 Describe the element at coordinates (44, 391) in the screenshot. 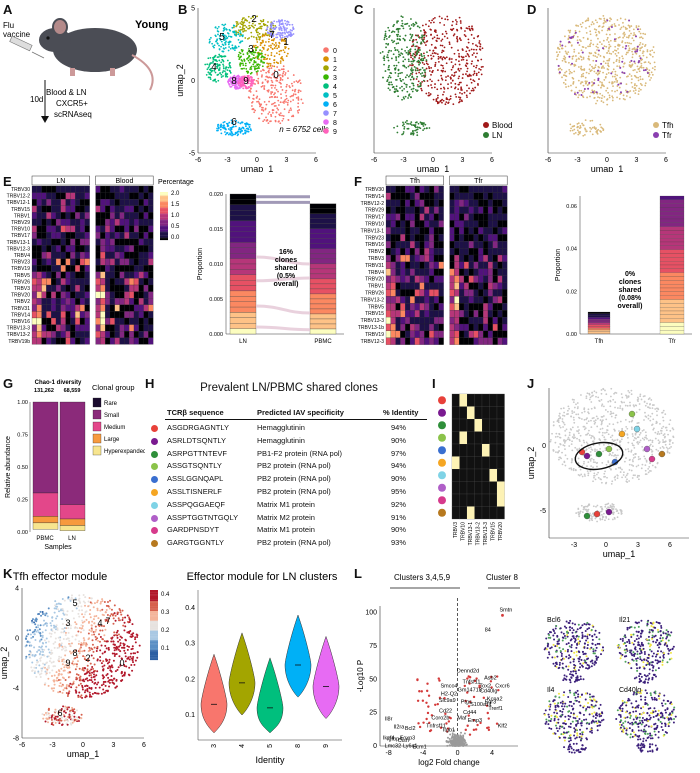

I see `g-chao-value: 131,262` at that location.